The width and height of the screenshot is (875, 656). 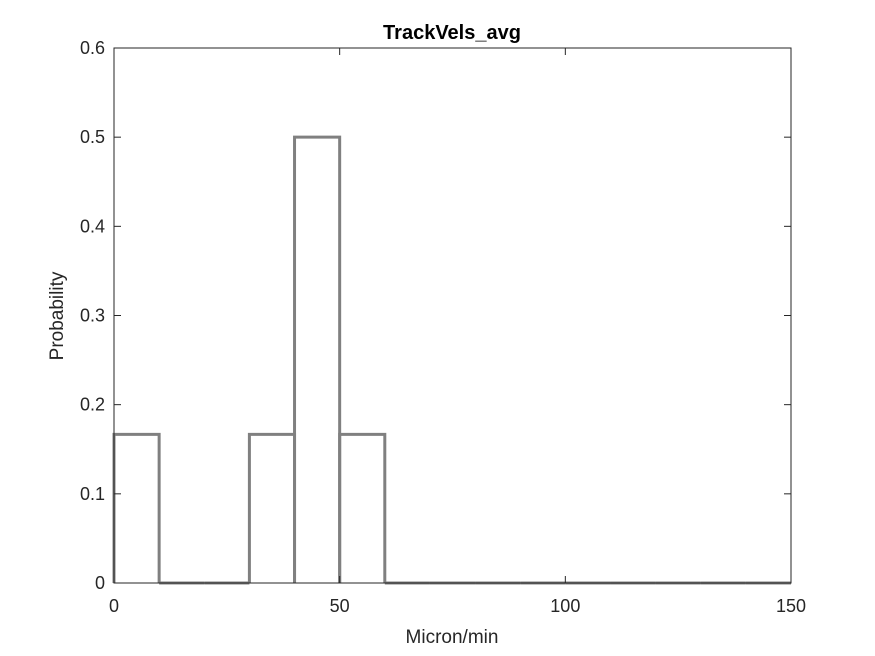 I want to click on y-tick-label: 0.6, so click(x=92, y=48).